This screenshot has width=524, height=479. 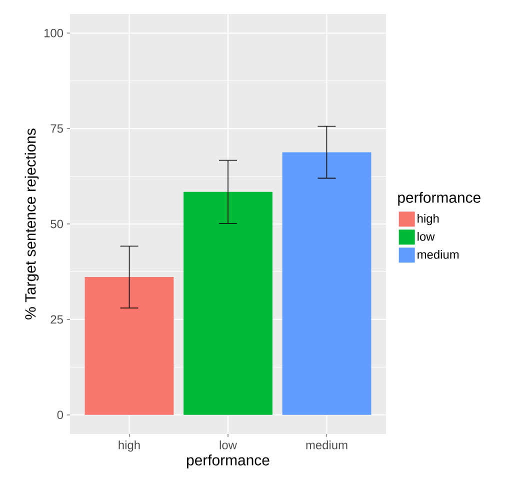 What do you see at coordinates (57, 224) in the screenshot?
I see `y-tick-label: 50` at bounding box center [57, 224].